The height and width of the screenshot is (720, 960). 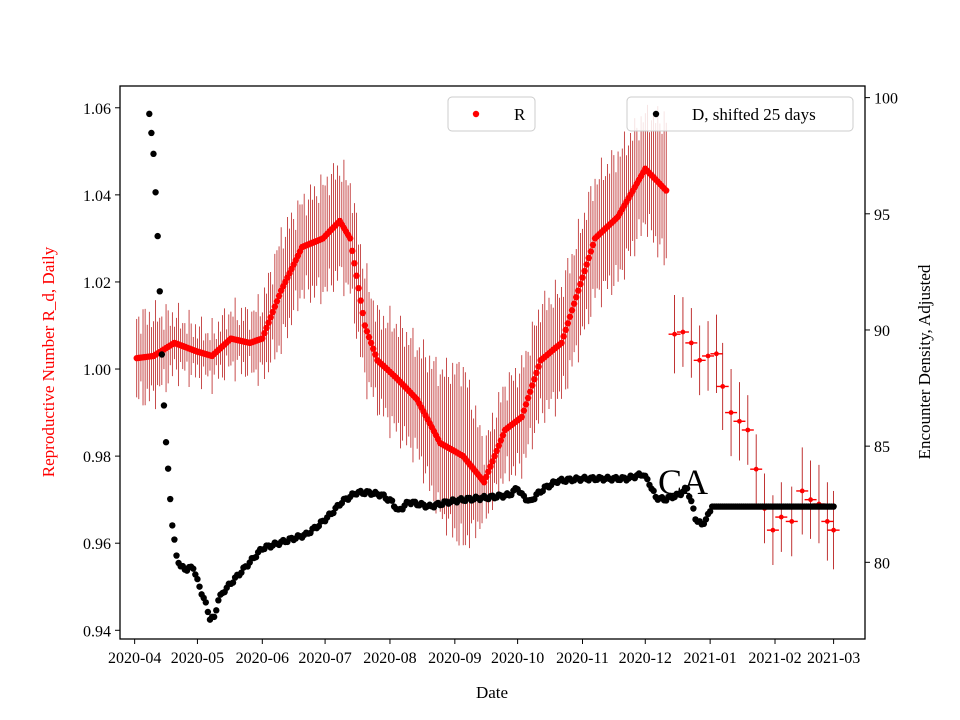 What do you see at coordinates (97, 631) in the screenshot?
I see `left-y-tick-label: 0.94` at bounding box center [97, 631].